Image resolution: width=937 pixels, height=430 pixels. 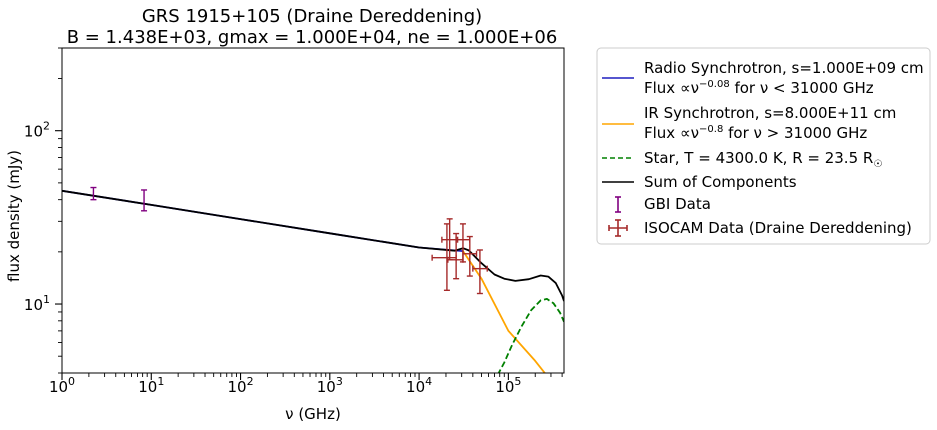 I want to click on y-tick-label-1: 10², so click(x=37, y=130).